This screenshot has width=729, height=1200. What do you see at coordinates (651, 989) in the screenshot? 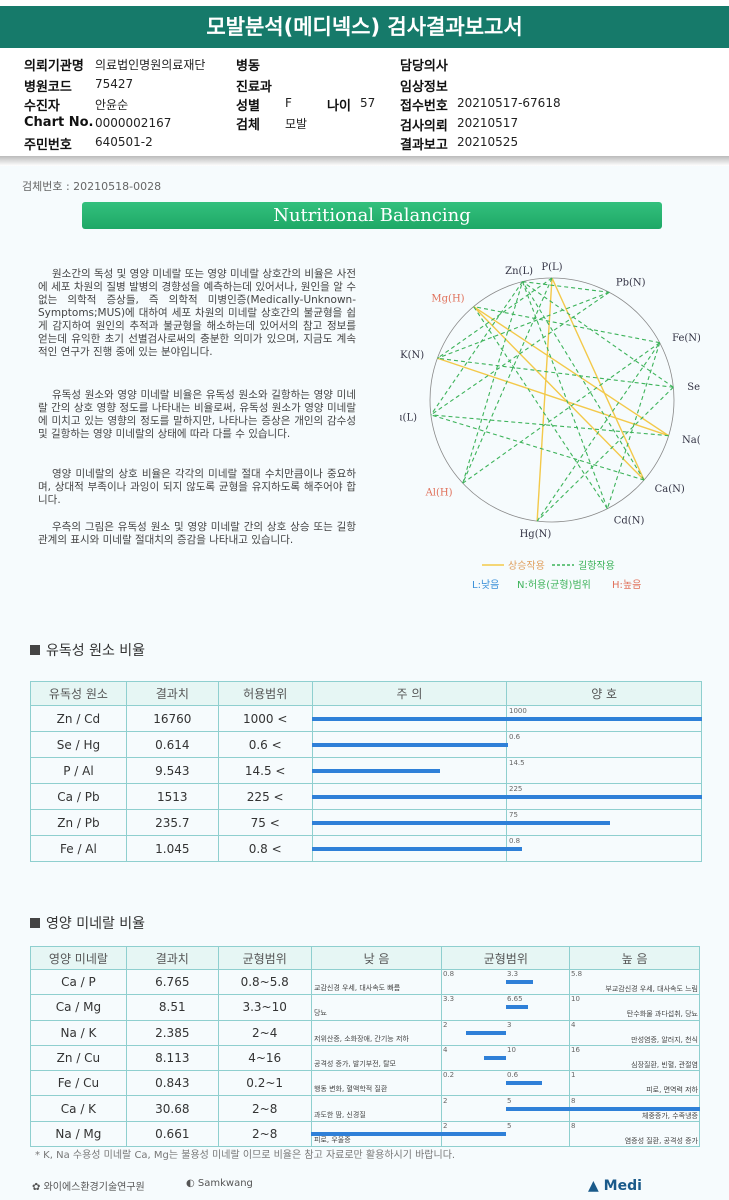
I see `high-symptom-note: 부교감신경 우세, 대사속도 느림` at bounding box center [651, 989].